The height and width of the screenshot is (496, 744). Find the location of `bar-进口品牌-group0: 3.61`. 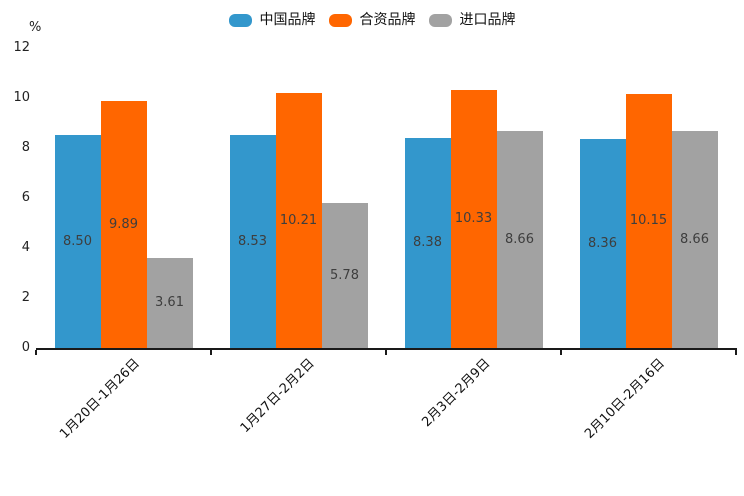

bar-进口品牌-group0: 3.61 is located at coordinates (169, 303).